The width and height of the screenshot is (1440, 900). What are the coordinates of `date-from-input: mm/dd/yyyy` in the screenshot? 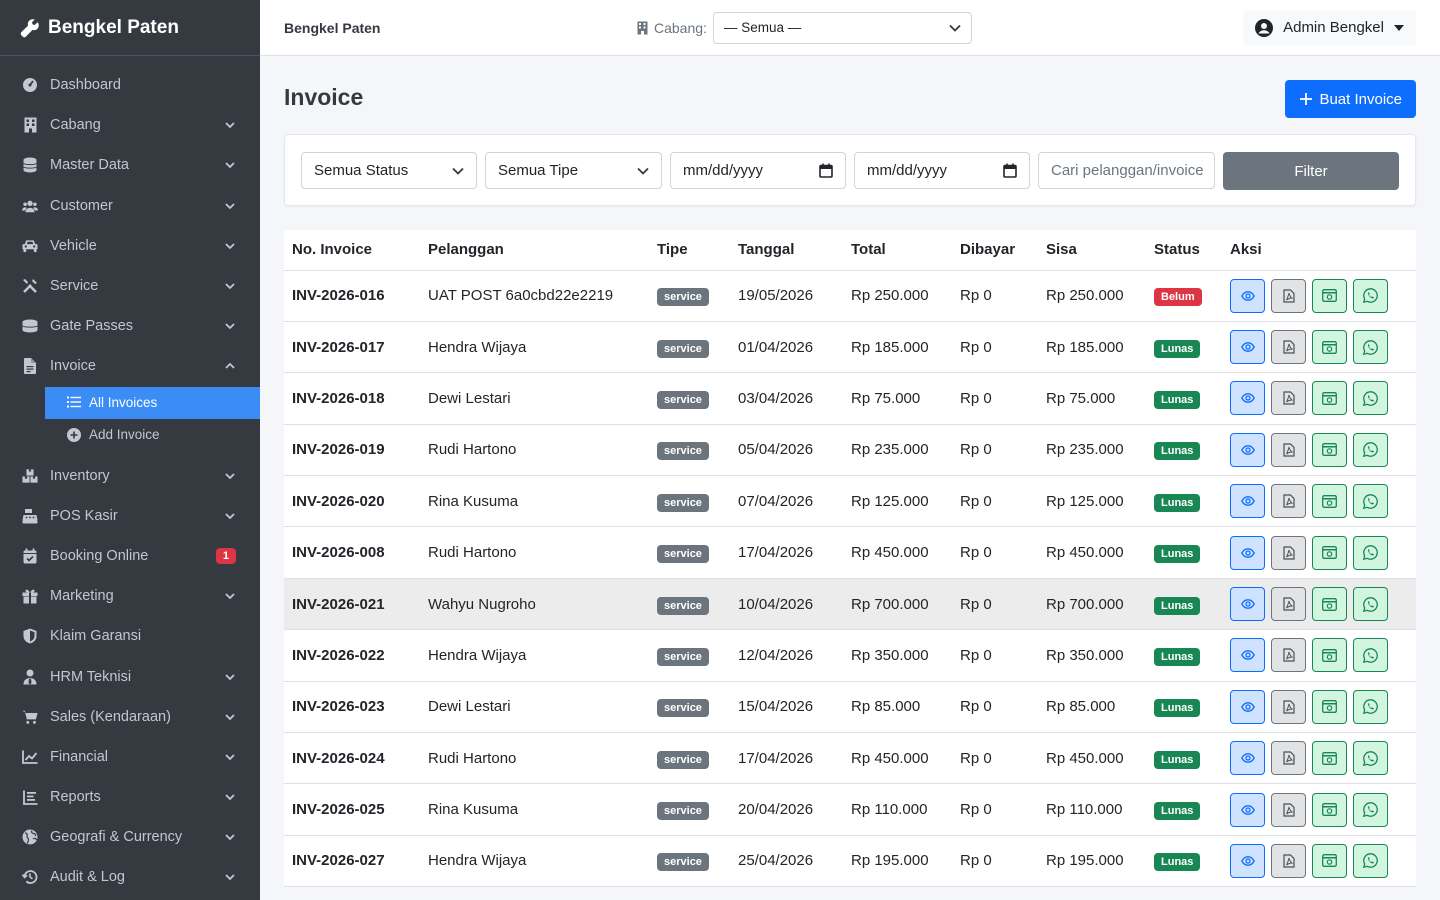 It's located at (758, 170).